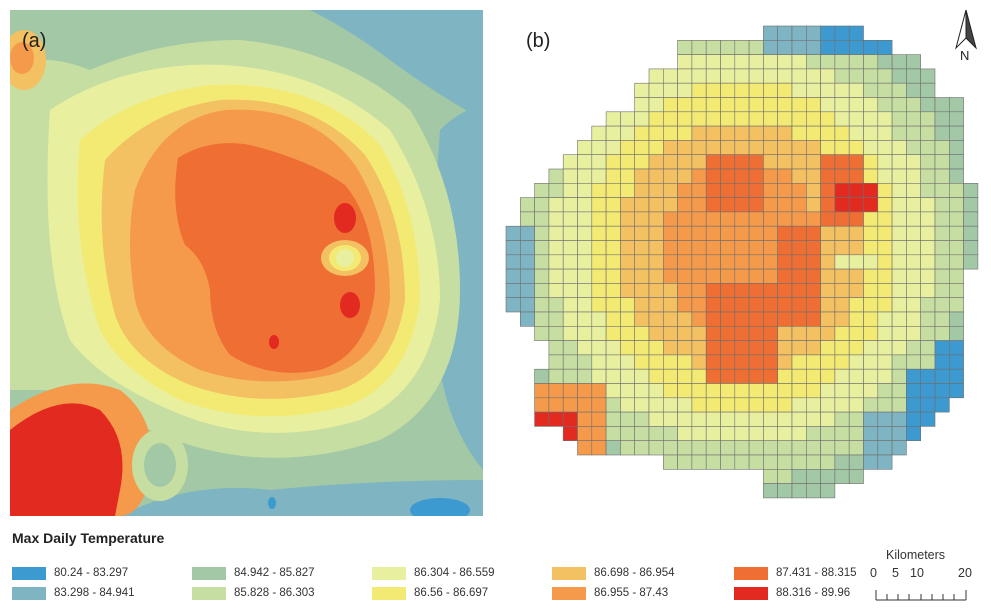 This screenshot has width=991, height=611. I want to click on scale-bar-labels: 0 5 10 20, so click(927, 574).